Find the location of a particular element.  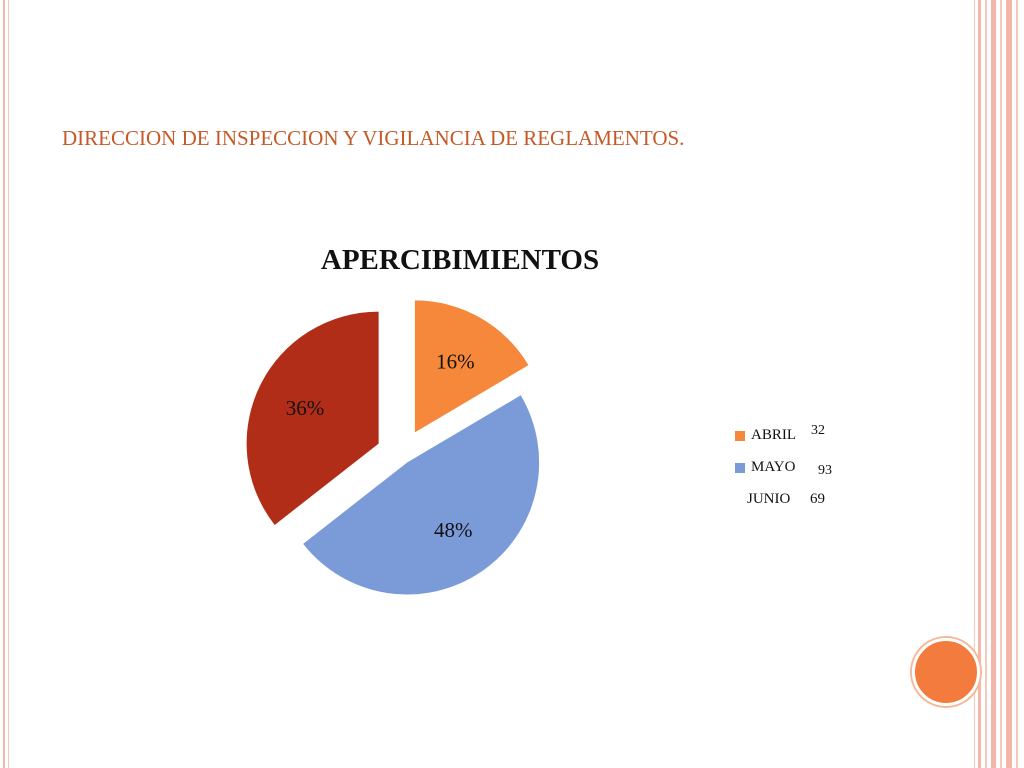

pie-slice-junio is located at coordinates (312, 418).